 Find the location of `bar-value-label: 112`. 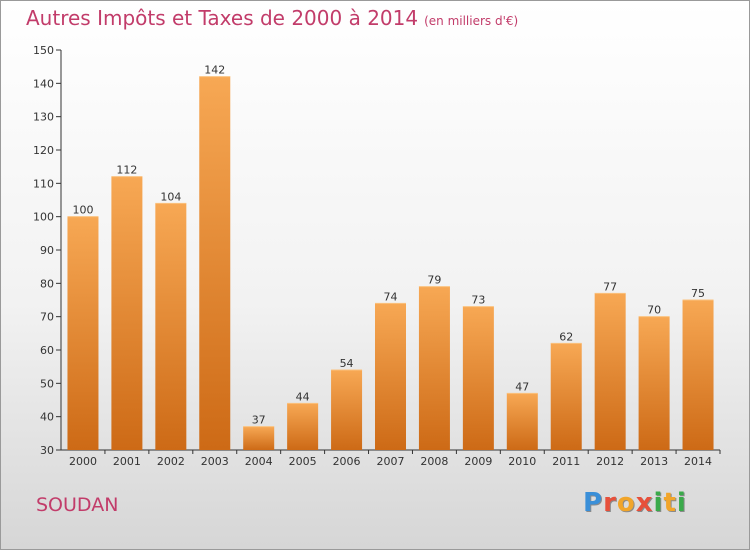

bar-value-label: 112 is located at coordinates (126, 170).